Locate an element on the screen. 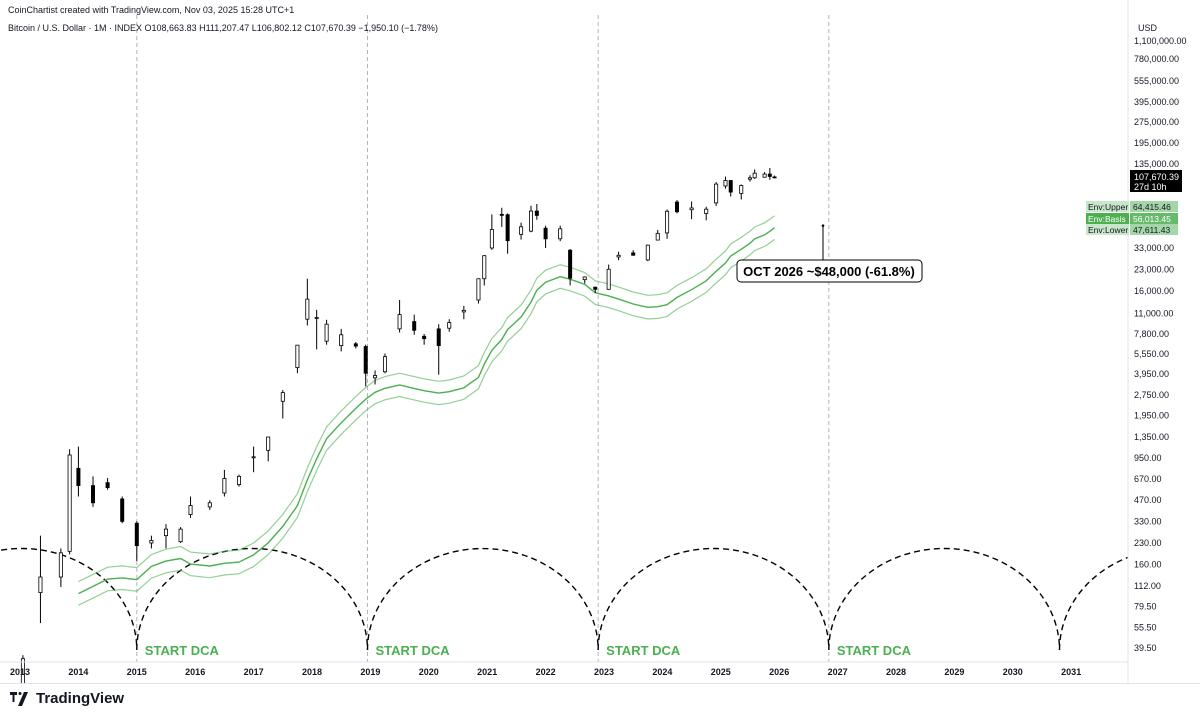  start-dca-label-2: START DCA is located at coordinates (643, 650).